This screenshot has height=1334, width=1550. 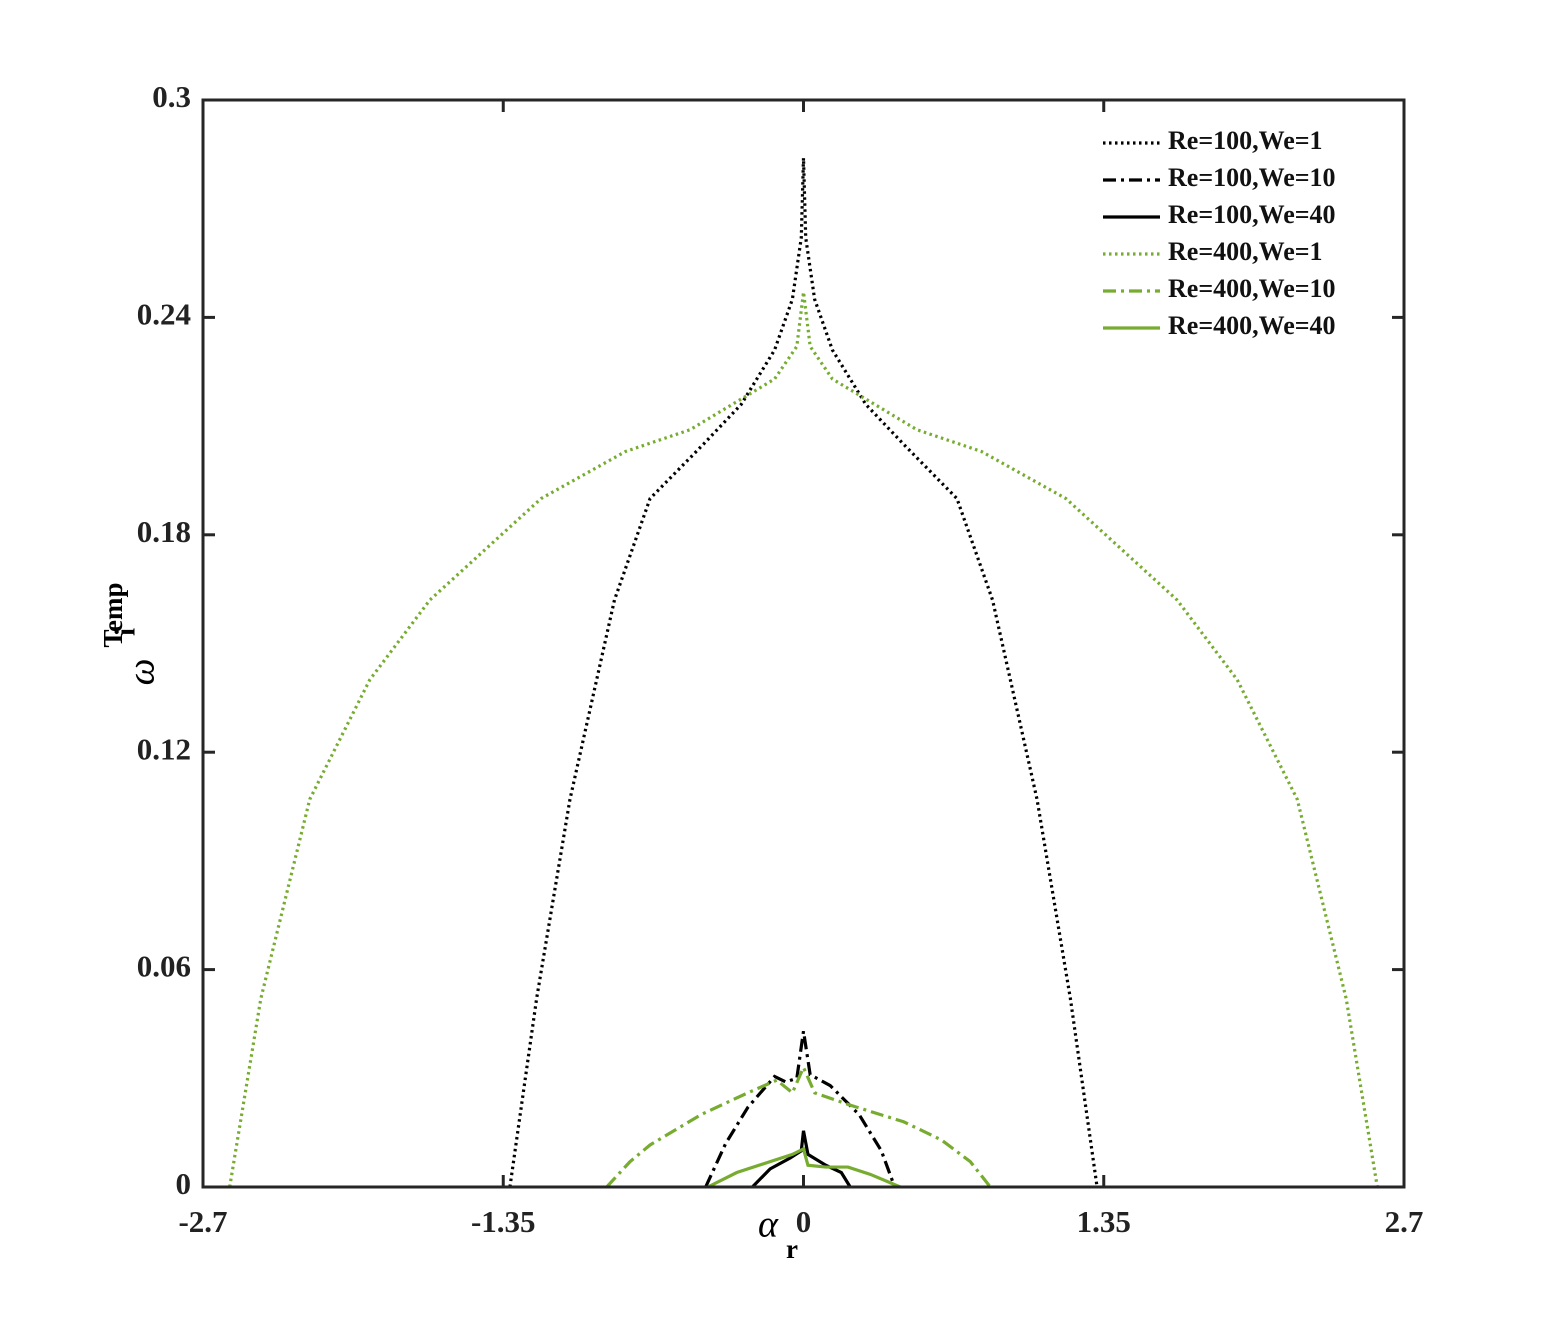 What do you see at coordinates (164, 531) in the screenshot?
I see `y-tick-label: 0.18` at bounding box center [164, 531].